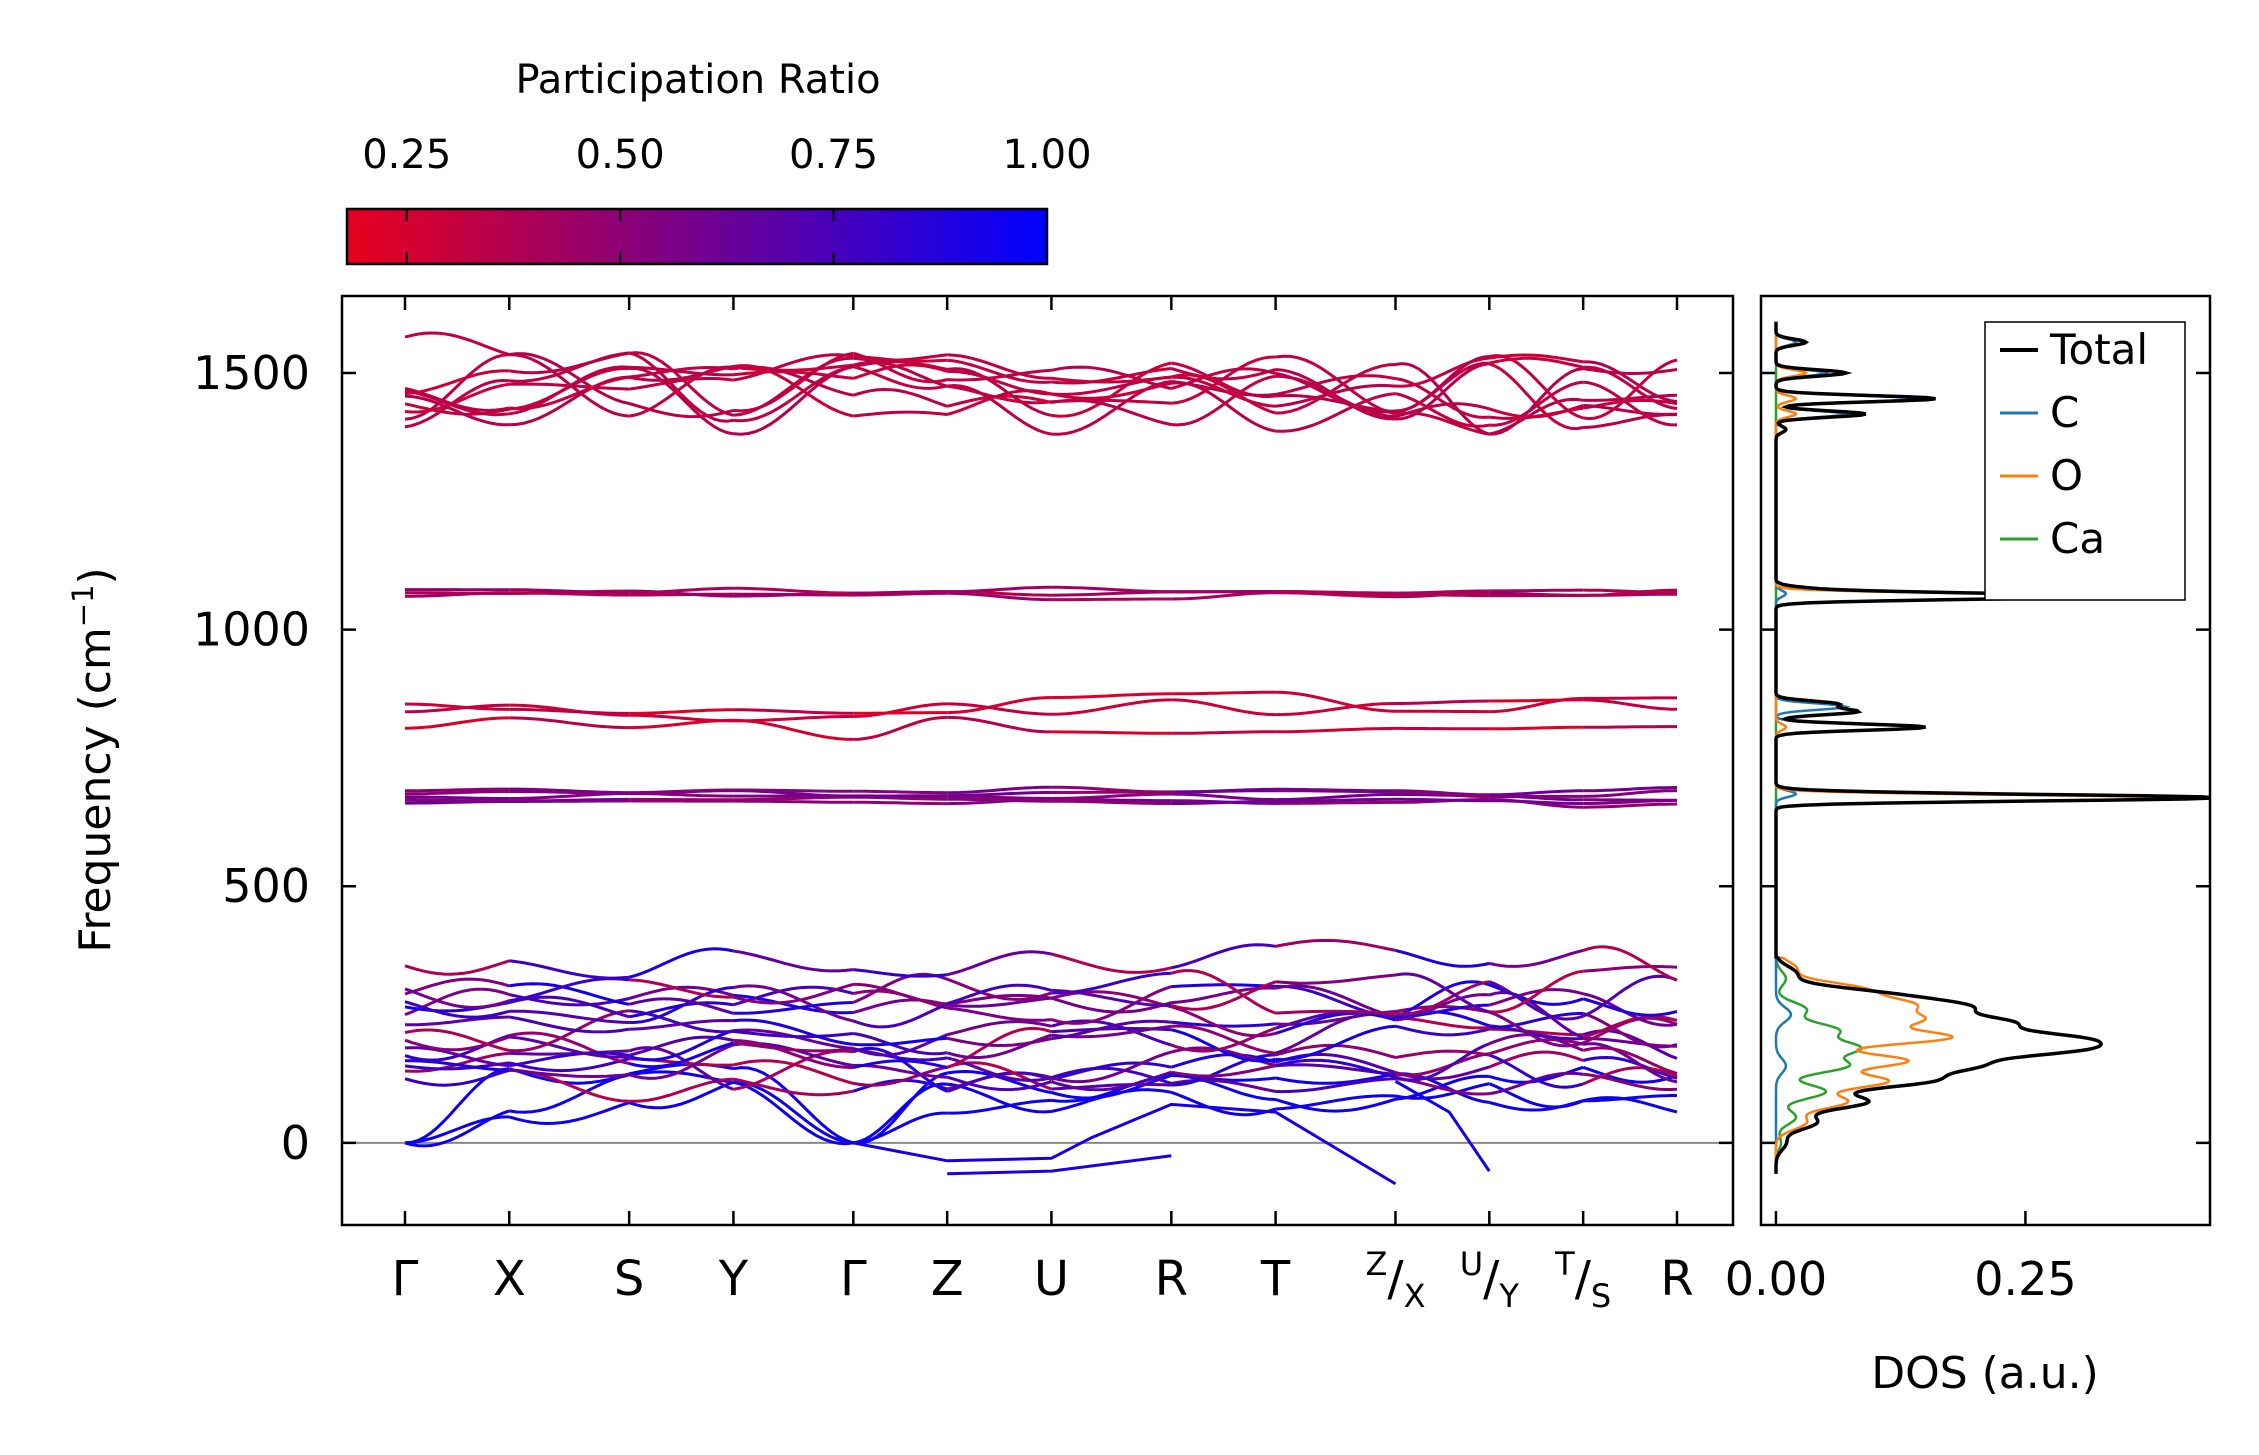  Describe the element at coordinates (1985, 1373) in the screenshot. I see `dos-x-axis-label: DOS (a.u.)` at that location.